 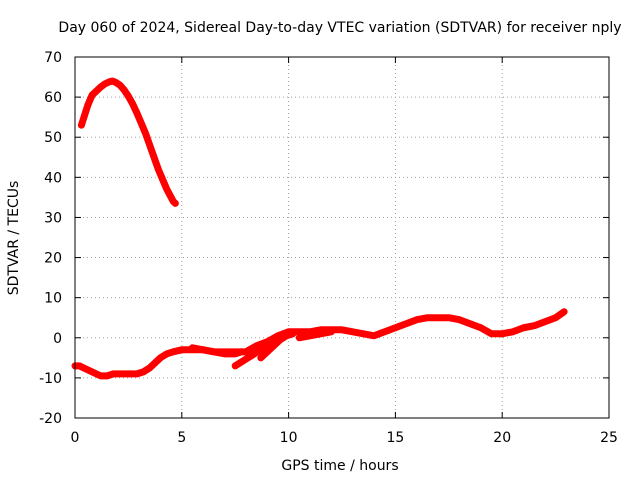 I want to click on x-tick-label: 15, so click(x=395, y=438).